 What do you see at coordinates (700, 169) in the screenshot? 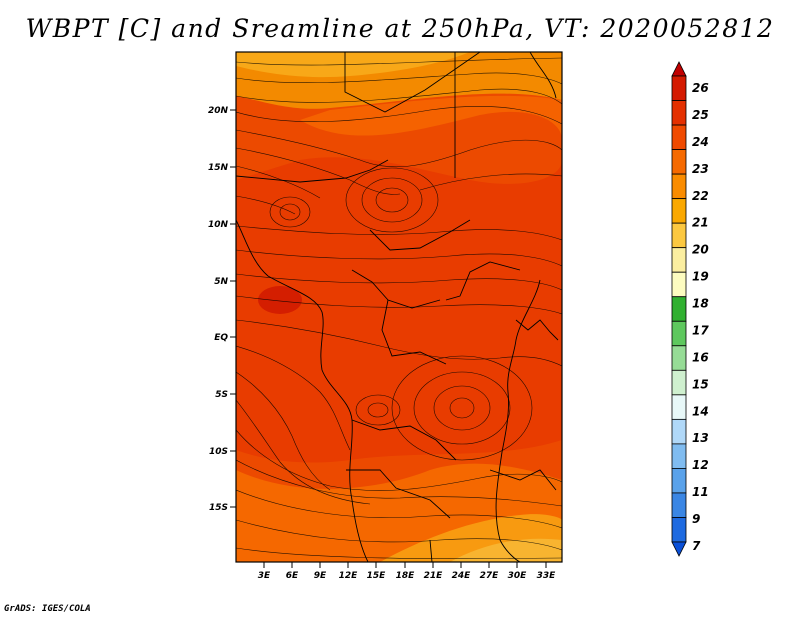
I see `colorbar-label: 23` at bounding box center [700, 169].